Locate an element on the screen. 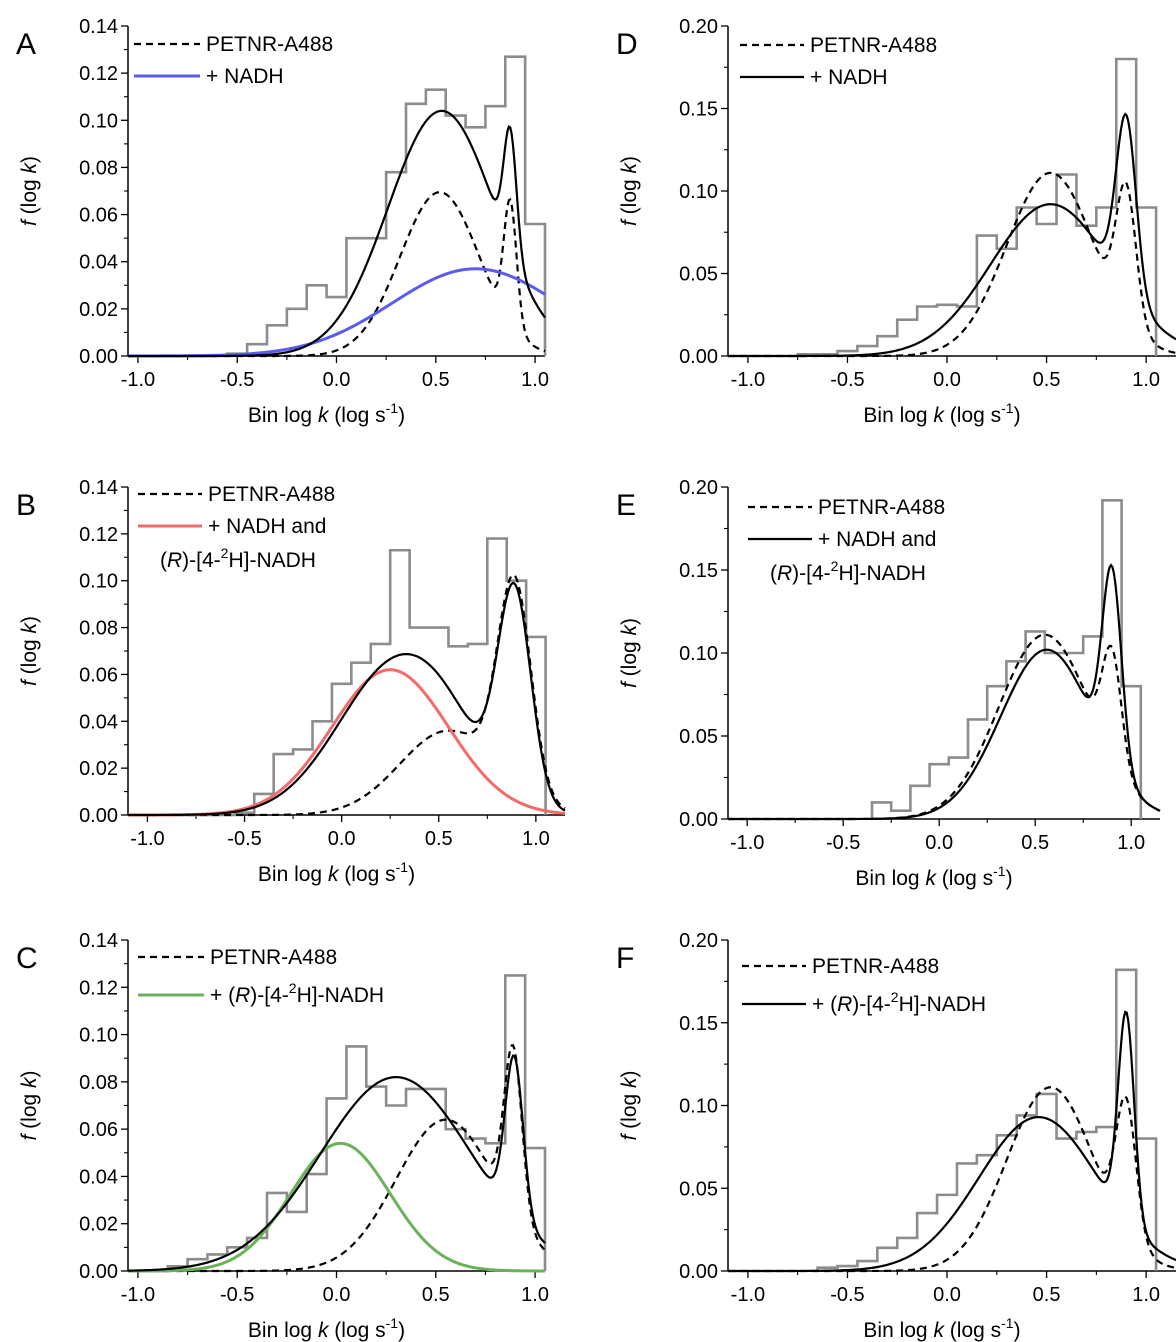 This screenshot has height=1342, width=1176. legend: PETNR-A488 + NADH is located at coordinates (233, 60).